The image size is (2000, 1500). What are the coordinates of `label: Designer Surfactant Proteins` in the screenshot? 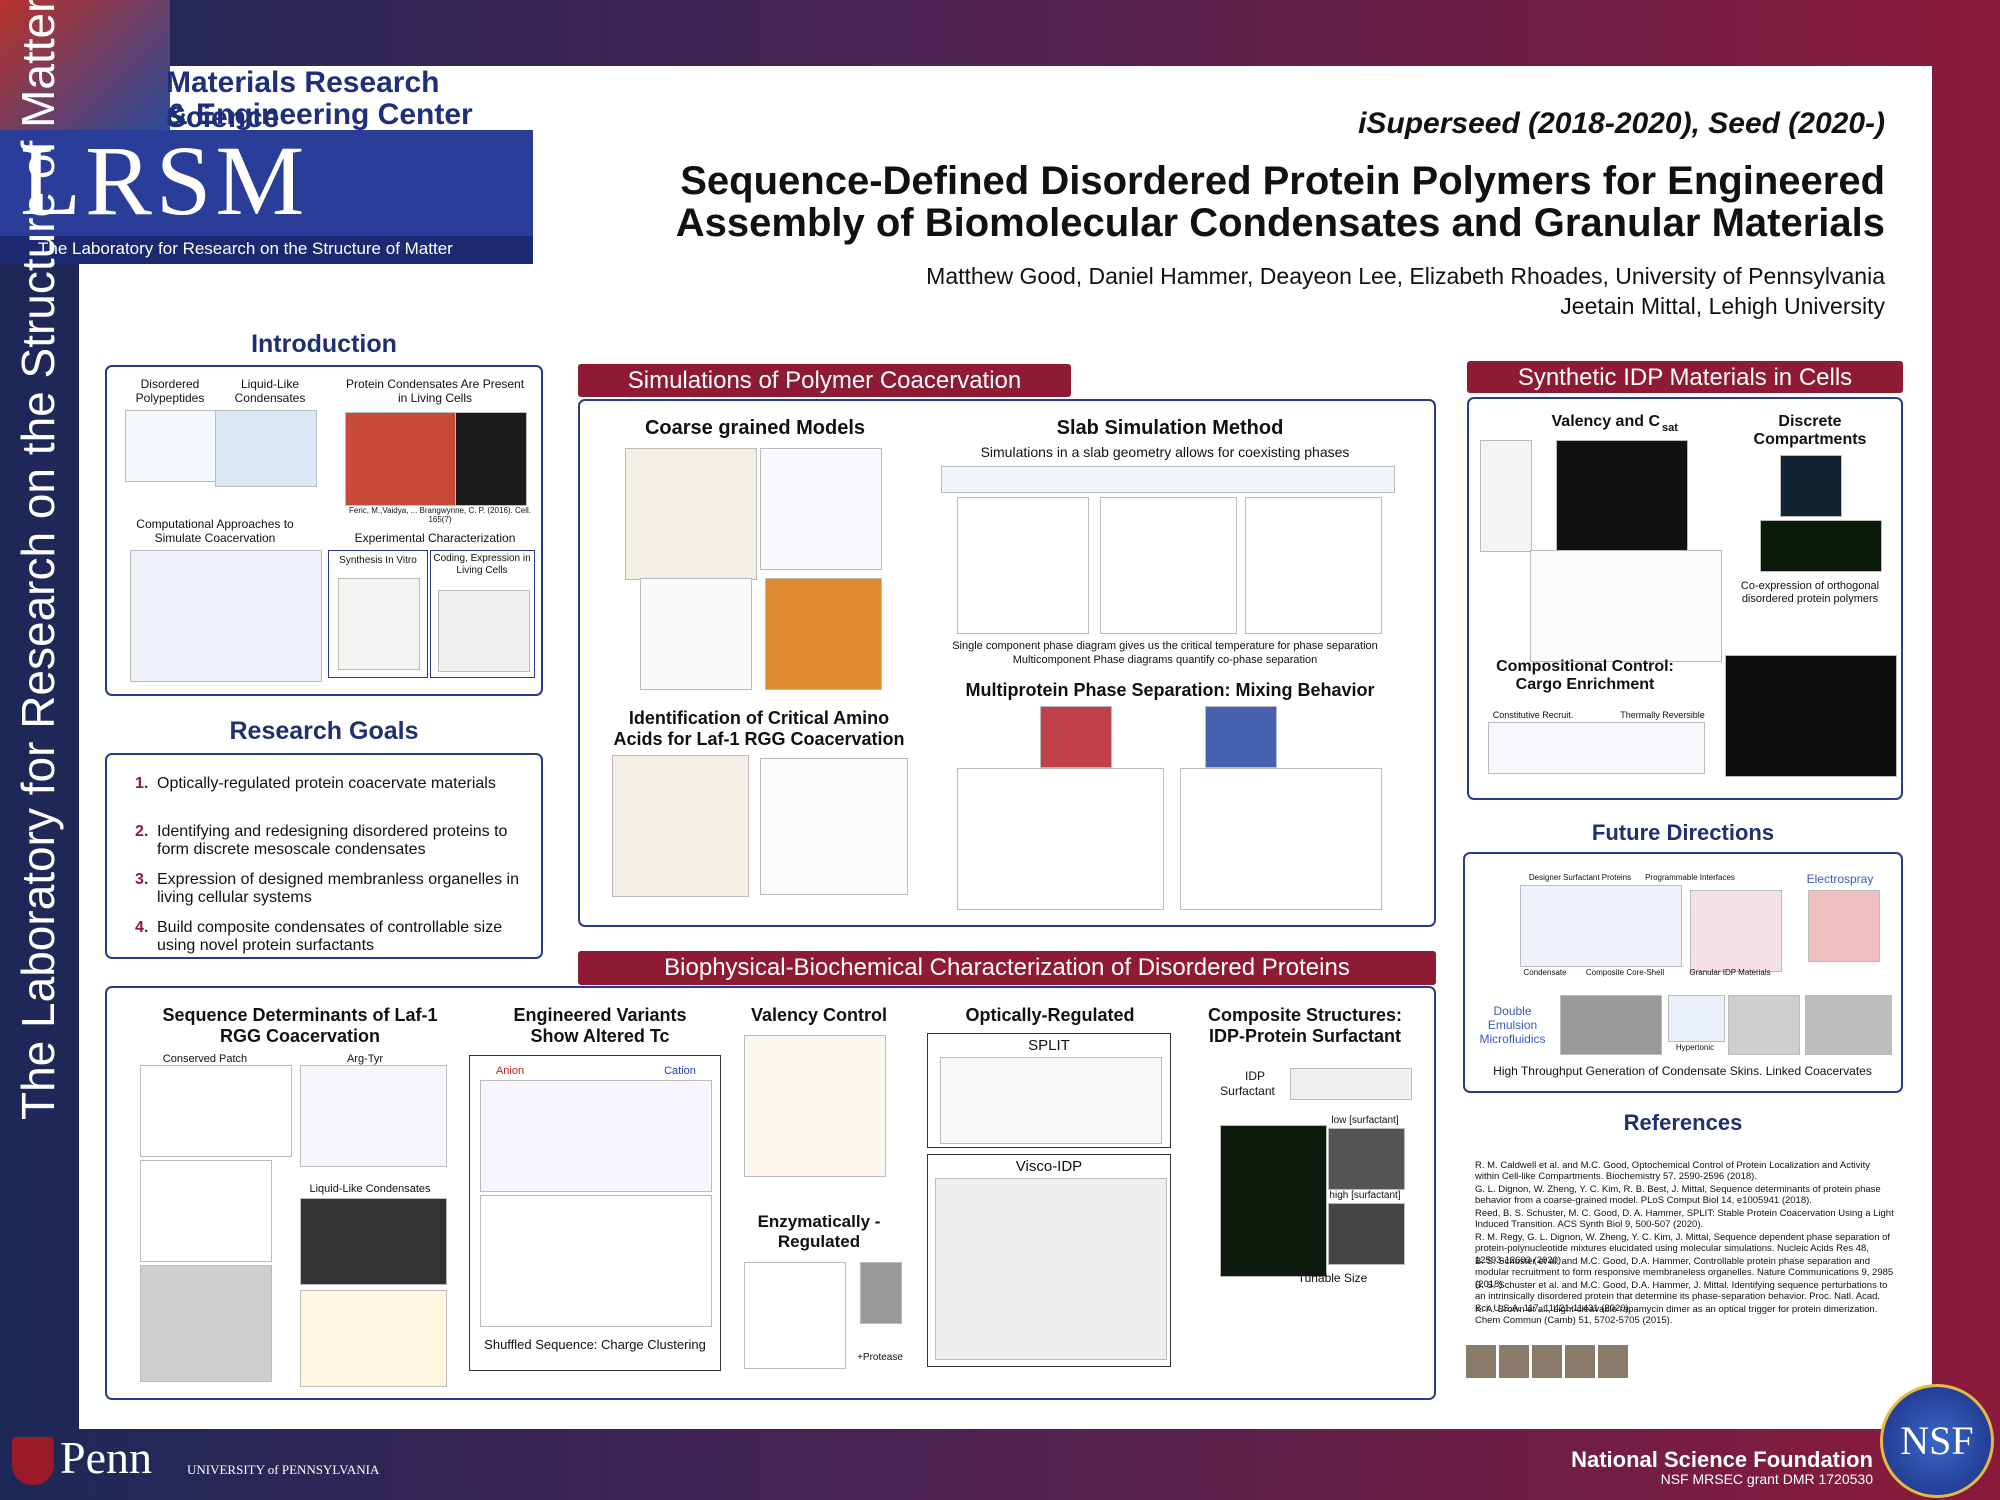 It's located at (1580, 877).